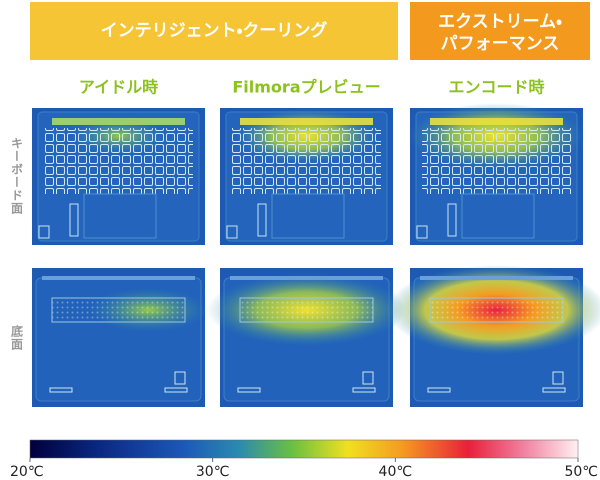 This screenshot has width=600, height=480. What do you see at coordinates (304, 449) in the screenshot?
I see `color-scale` at bounding box center [304, 449].